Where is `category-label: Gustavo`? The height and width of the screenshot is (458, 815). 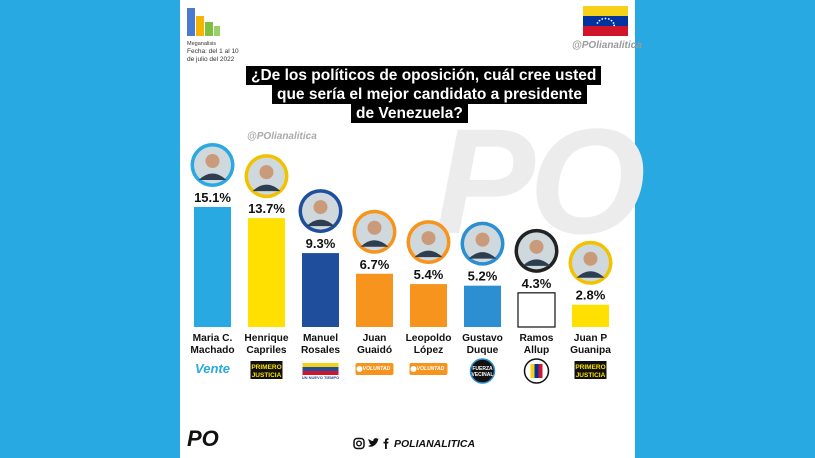
category-label: Gustavo is located at coordinates (482, 338).